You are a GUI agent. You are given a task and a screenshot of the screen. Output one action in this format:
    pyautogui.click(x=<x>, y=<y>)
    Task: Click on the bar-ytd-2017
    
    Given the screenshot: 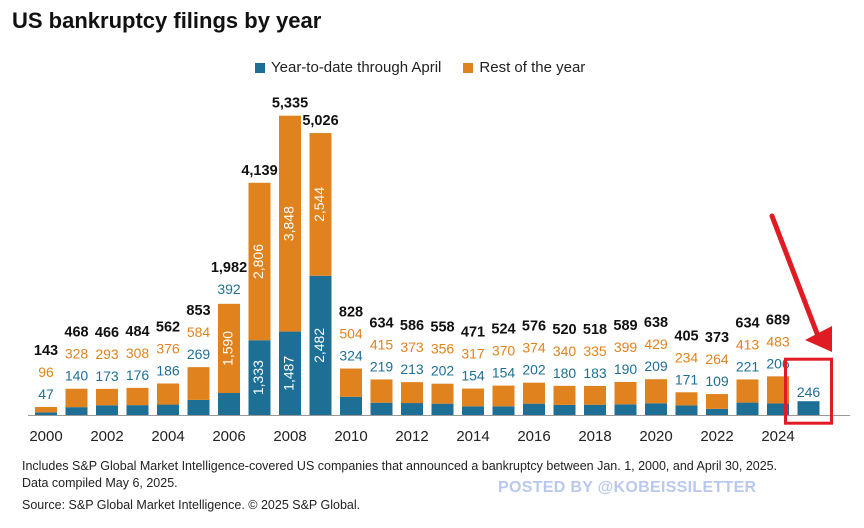 What is the action you would take?
    pyautogui.click(x=564, y=409)
    